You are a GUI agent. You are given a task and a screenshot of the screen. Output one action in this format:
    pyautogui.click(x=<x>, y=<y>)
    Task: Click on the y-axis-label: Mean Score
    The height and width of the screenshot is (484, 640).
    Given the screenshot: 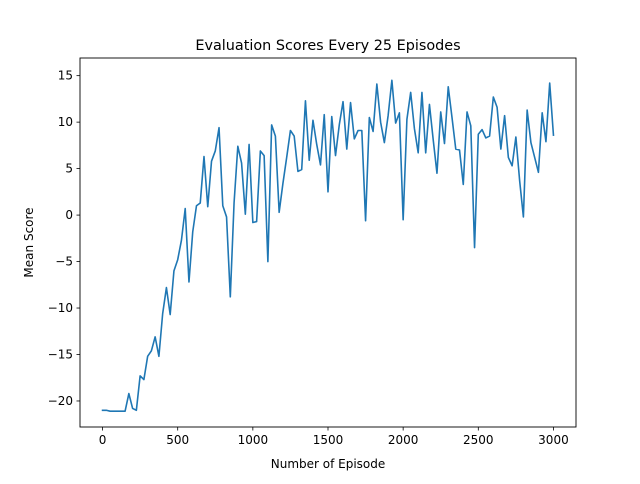 What is the action you would take?
    pyautogui.click(x=29, y=242)
    